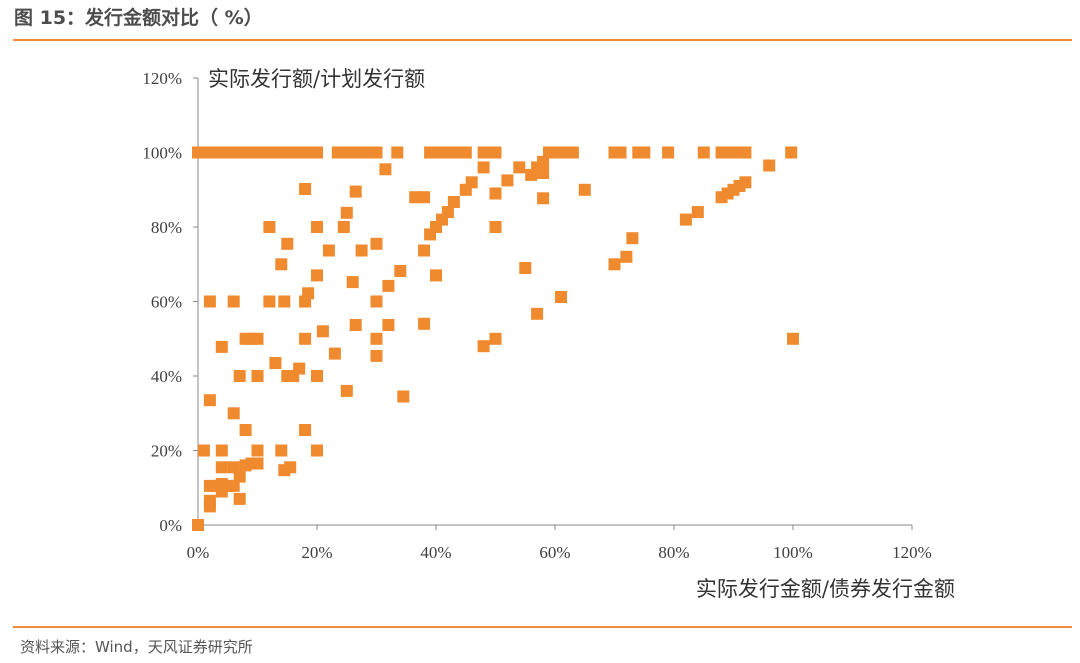 This screenshot has height=663, width=1080. I want to click on x-tick-label: 80%, so click(673, 552).